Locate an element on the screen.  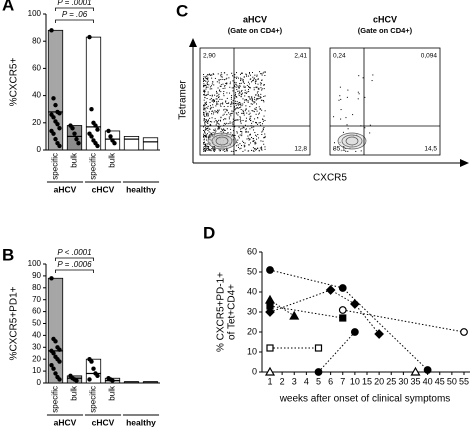
significance-bracket is located at coordinates (74, 271).